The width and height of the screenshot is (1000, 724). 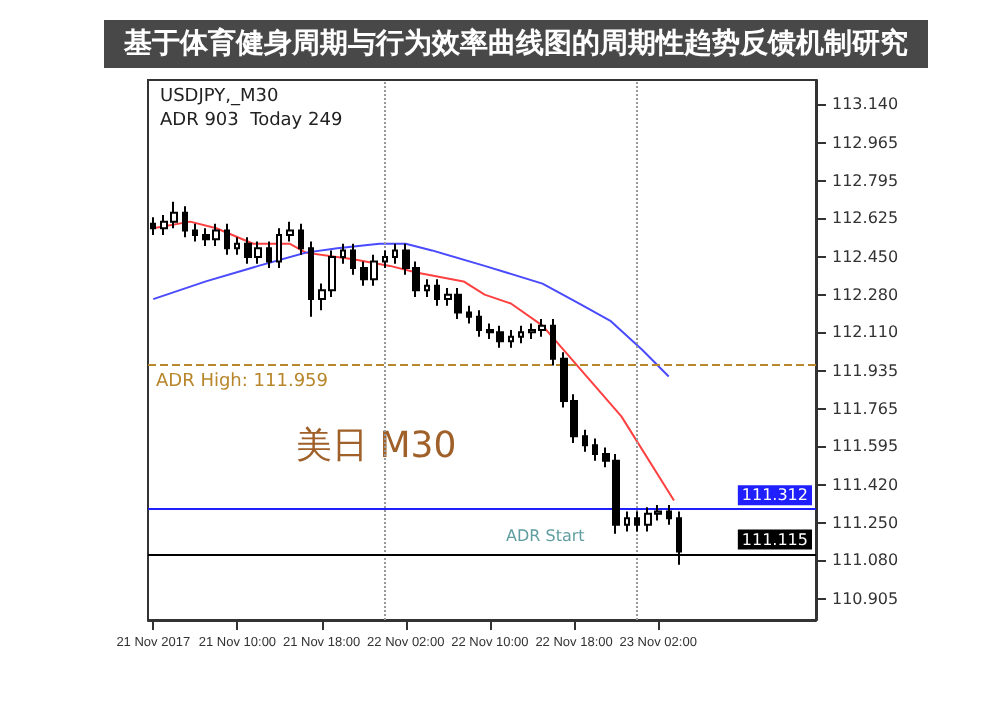 I want to click on ref-line-label: 111.312, so click(x=774, y=495).